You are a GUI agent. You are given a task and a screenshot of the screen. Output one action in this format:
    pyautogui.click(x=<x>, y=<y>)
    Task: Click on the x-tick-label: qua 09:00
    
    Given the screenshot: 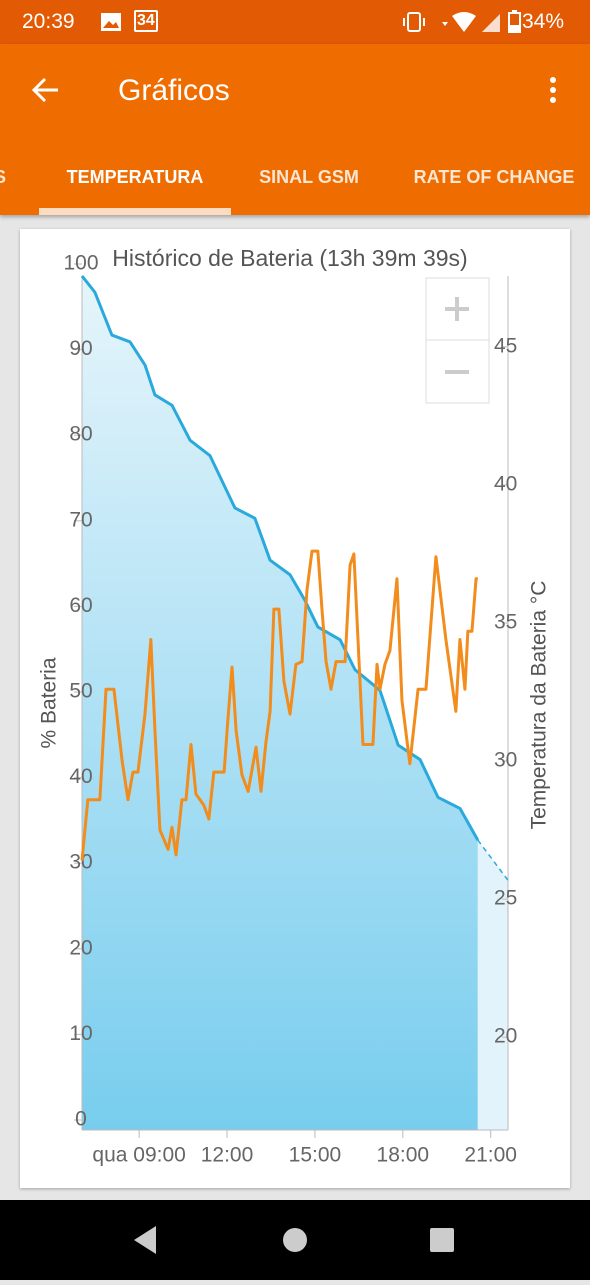 What is the action you would take?
    pyautogui.click(x=138, y=1155)
    